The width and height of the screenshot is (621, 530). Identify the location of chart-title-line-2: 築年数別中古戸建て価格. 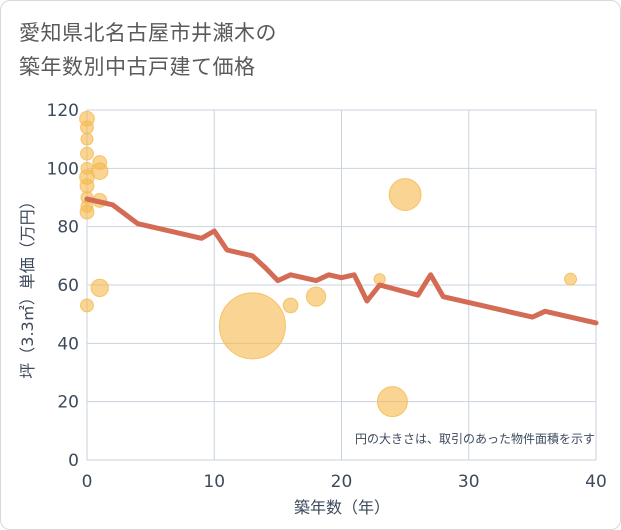
(137, 67).